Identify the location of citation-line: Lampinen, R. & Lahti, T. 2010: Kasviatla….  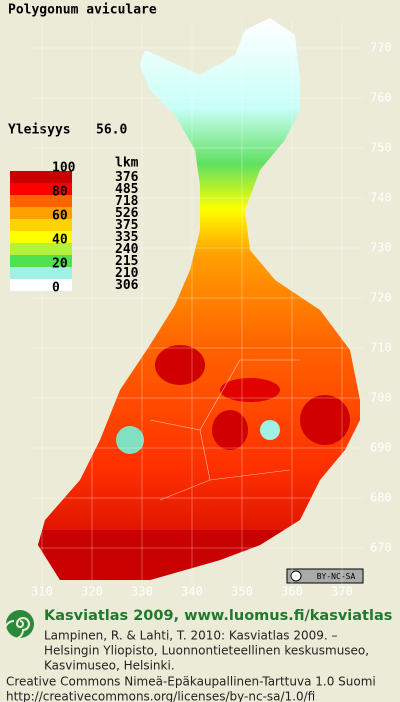
(191, 636).